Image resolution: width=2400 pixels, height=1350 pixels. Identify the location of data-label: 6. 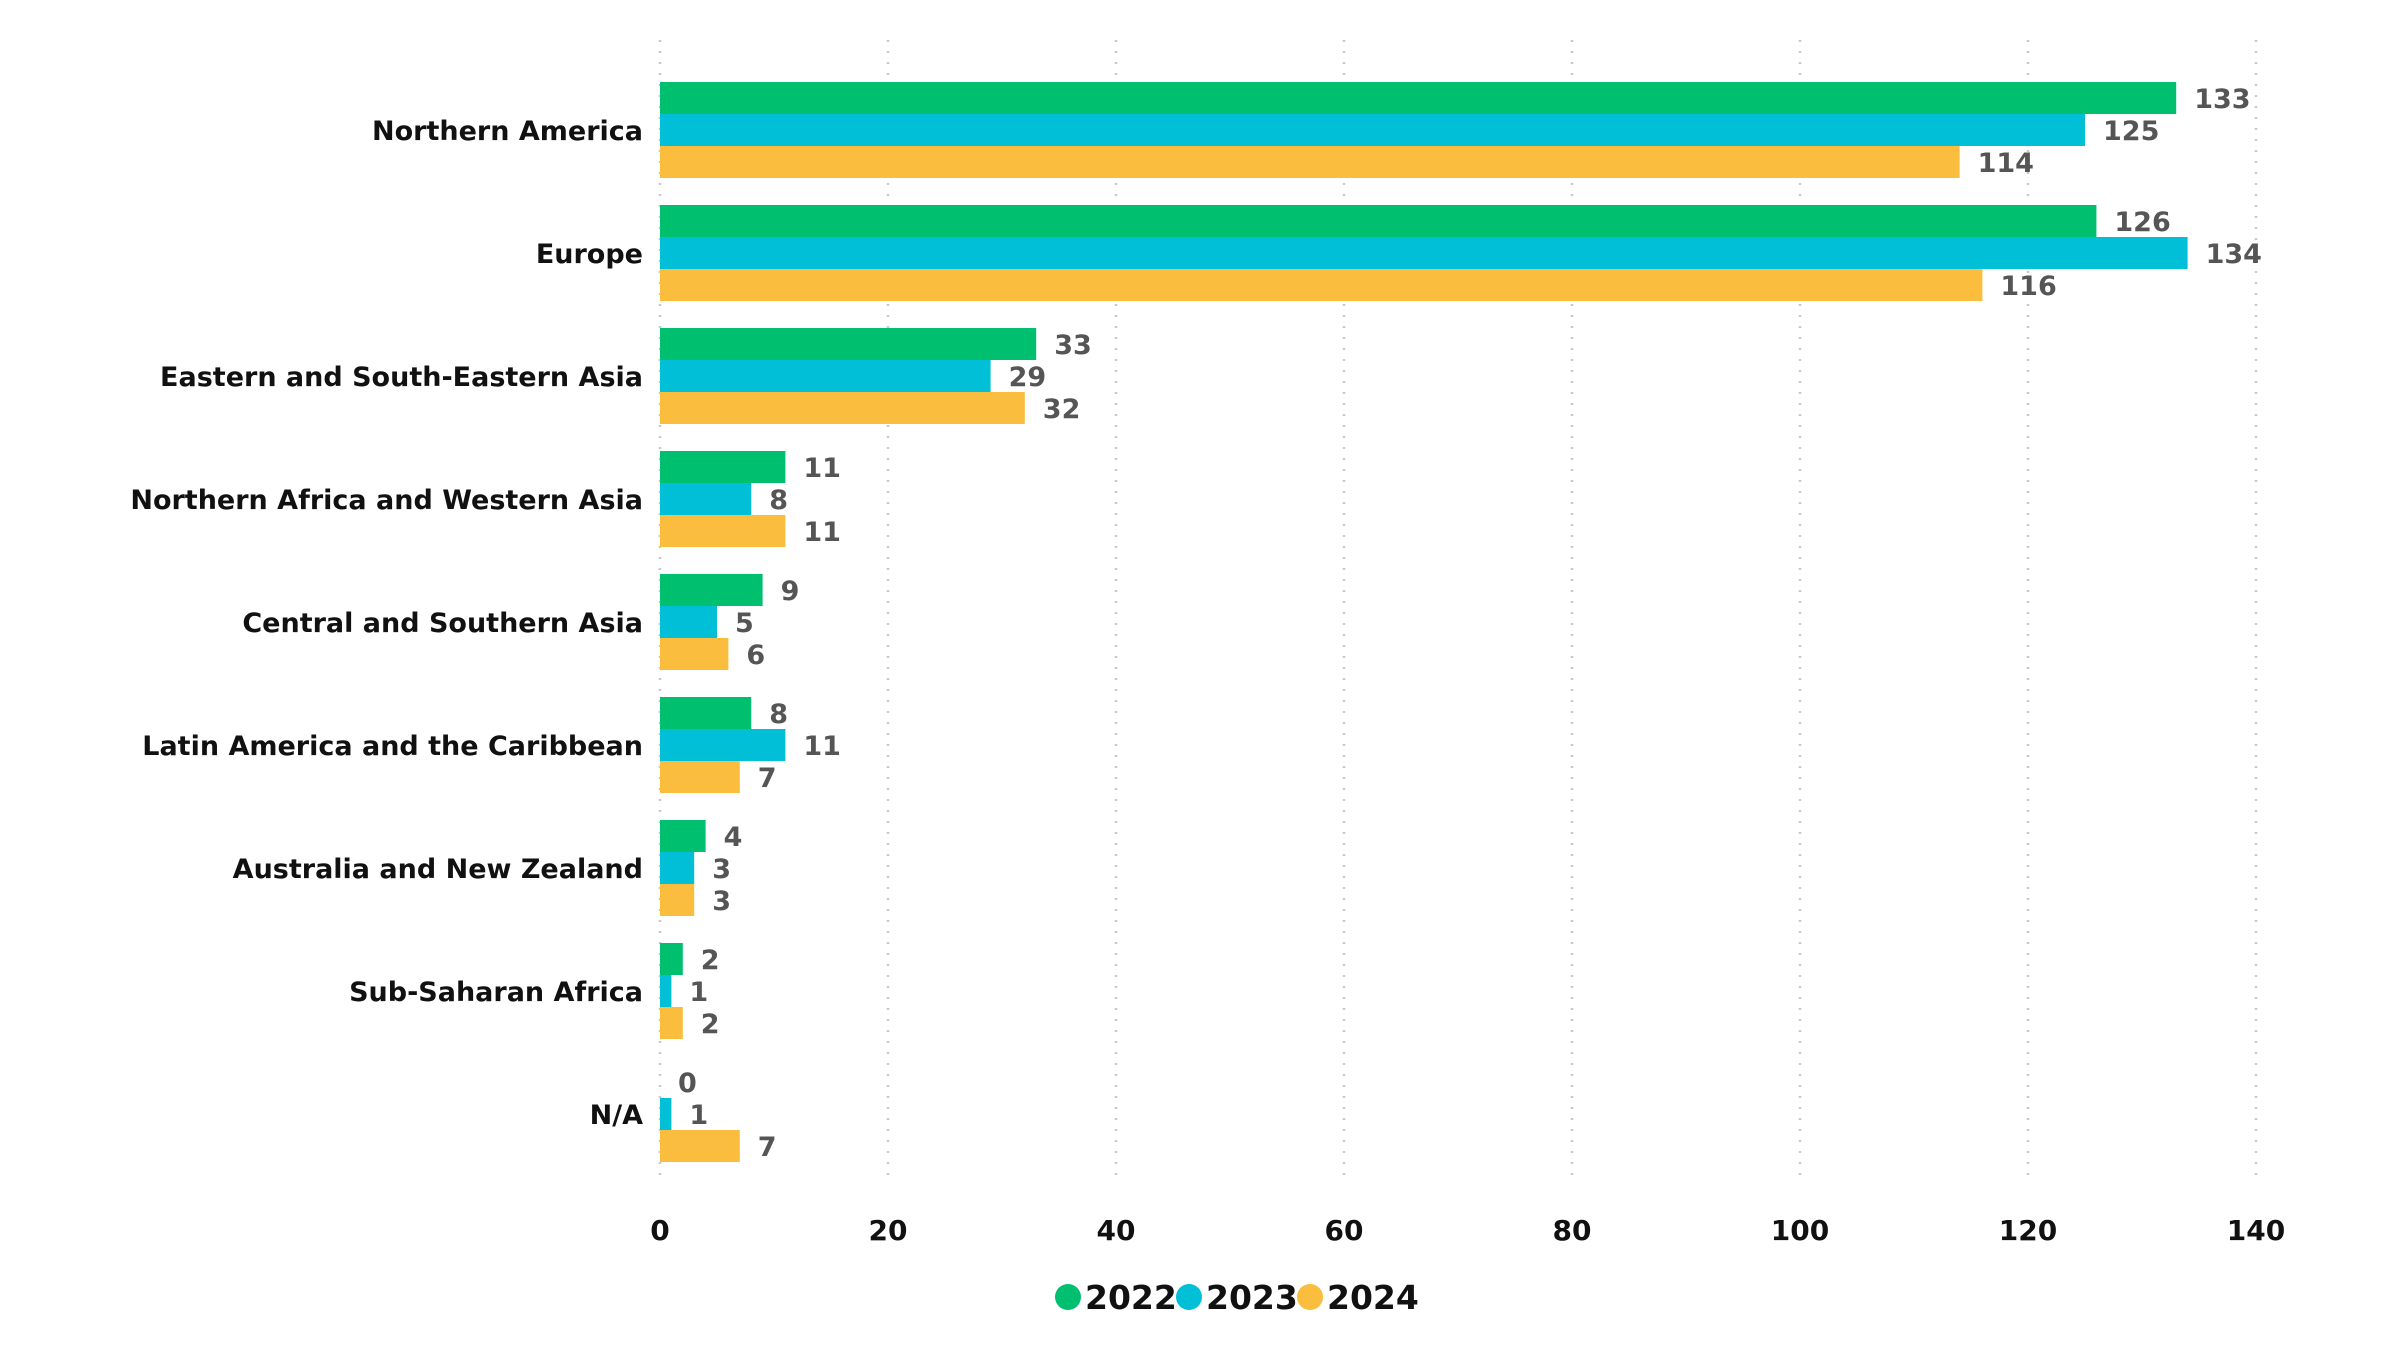
(755, 655).